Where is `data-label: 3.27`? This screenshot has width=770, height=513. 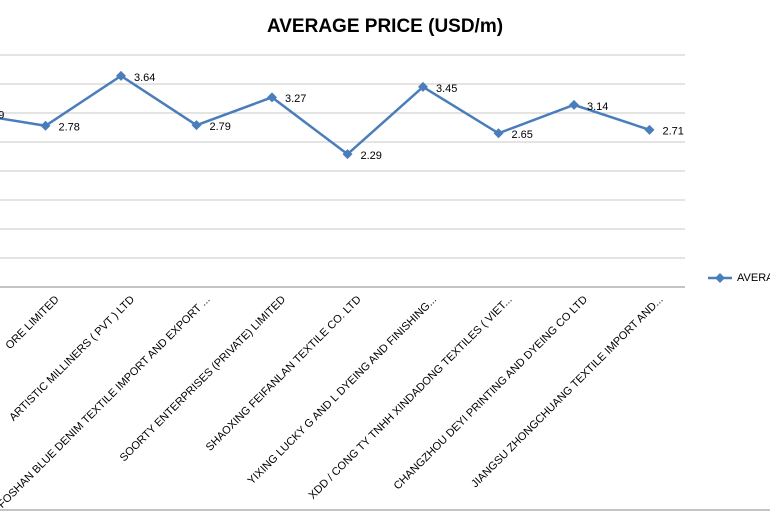 data-label: 3.27 is located at coordinates (295, 99).